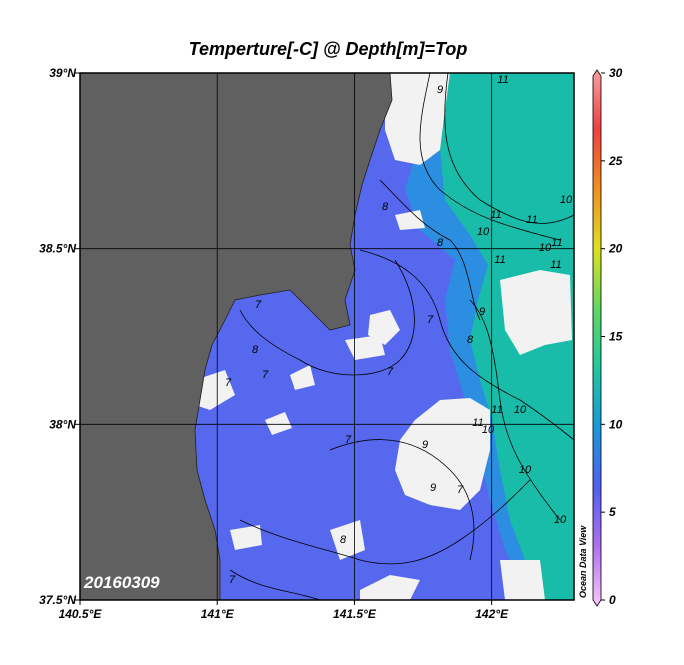 This screenshot has width=684, height=665. I want to click on colorbar-tick-label: 30, so click(616, 73).